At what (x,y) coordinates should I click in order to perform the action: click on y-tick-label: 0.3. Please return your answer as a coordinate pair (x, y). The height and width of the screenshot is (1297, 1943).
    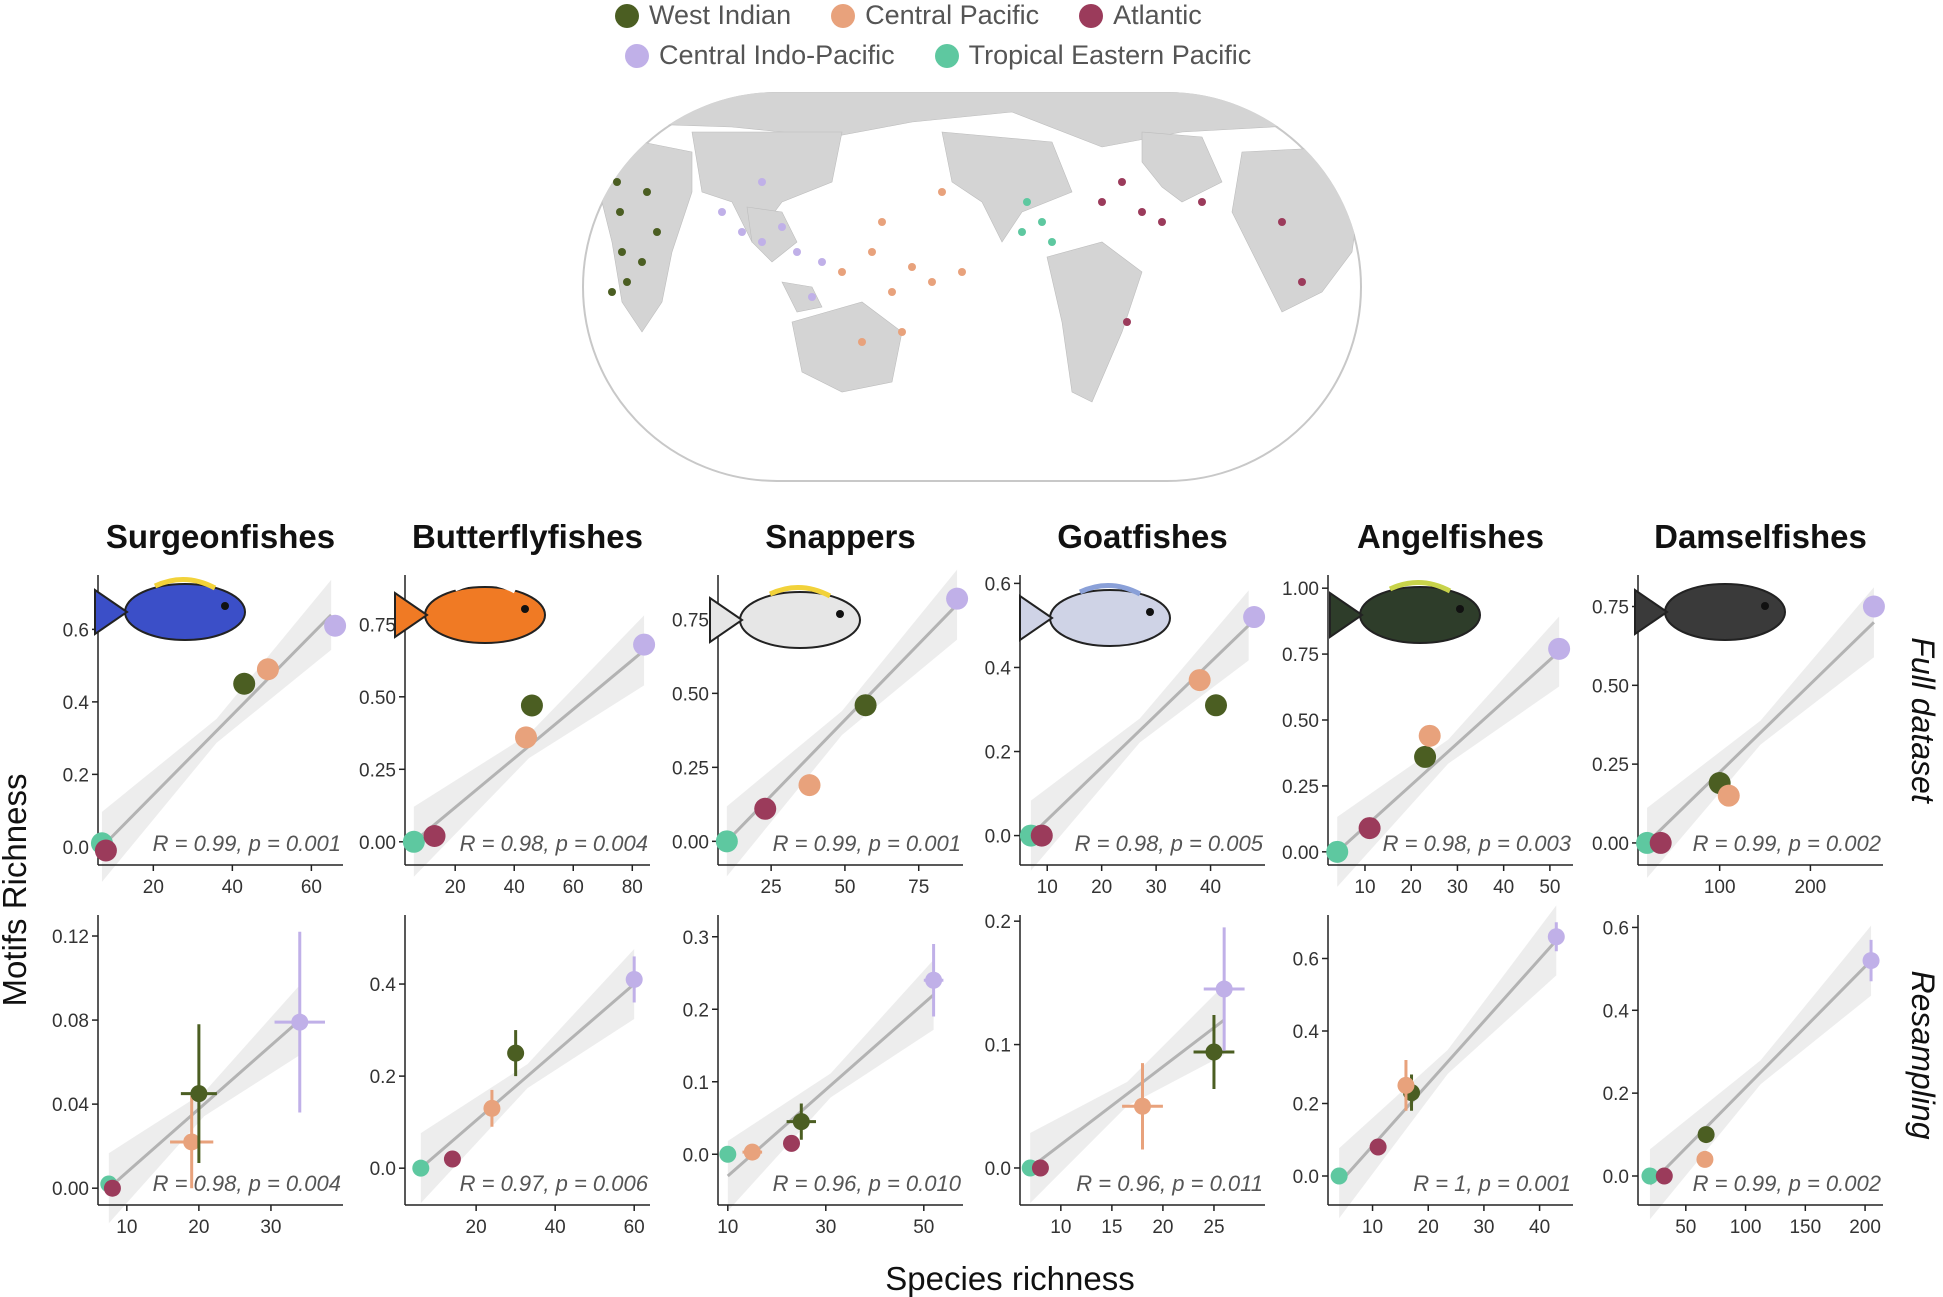
    Looking at the image, I should click on (696, 938).